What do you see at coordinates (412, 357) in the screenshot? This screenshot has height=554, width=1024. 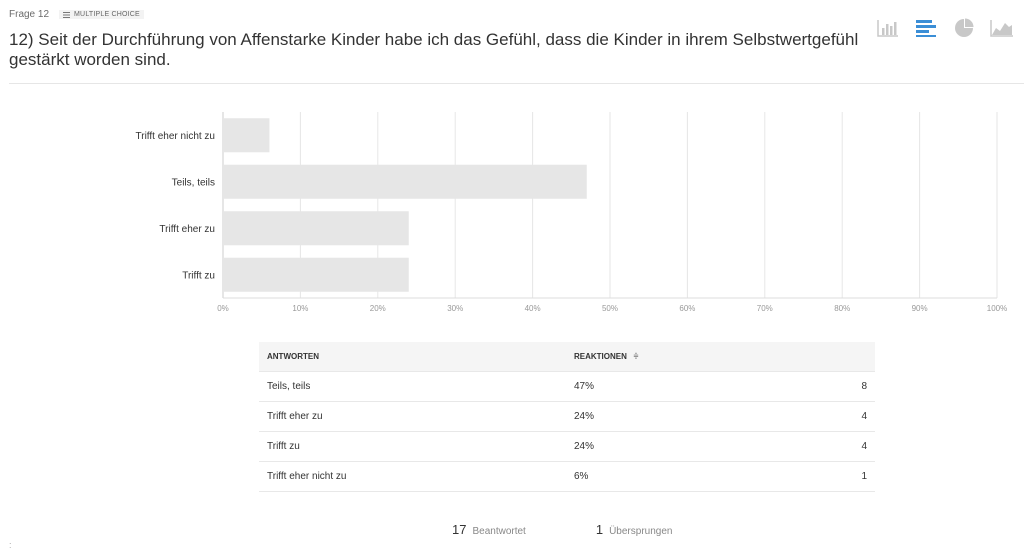 I see `answers-column-header: ANTWORTEN` at bounding box center [412, 357].